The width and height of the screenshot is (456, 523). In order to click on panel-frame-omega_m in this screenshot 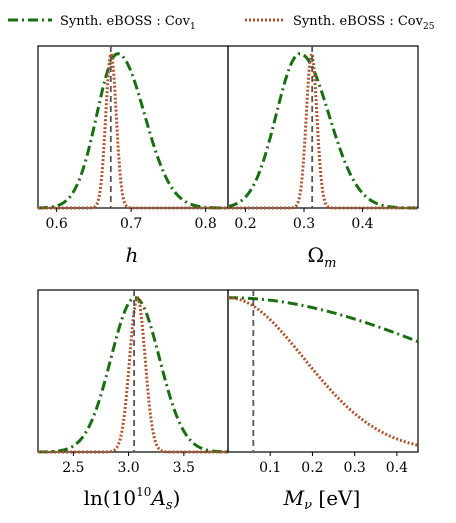, I will do `click(323, 127)`.